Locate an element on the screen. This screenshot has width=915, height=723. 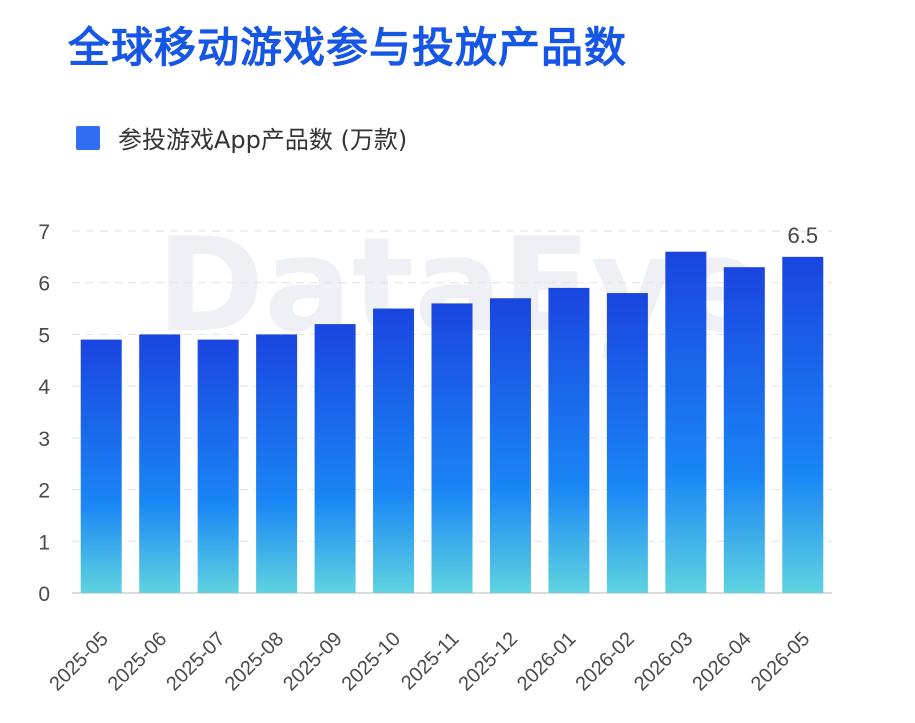
x-tick-label: 2025-05 is located at coordinates (78, 661).